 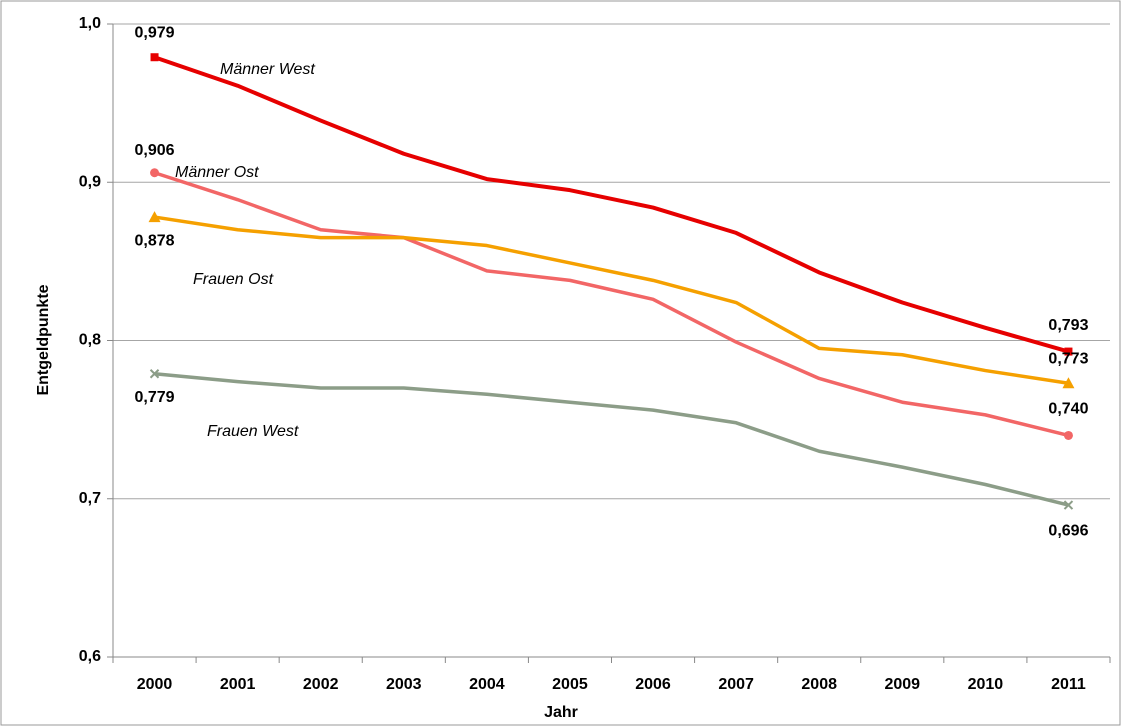 What do you see at coordinates (1068, 409) in the screenshot?
I see `data-label: 0,740` at bounding box center [1068, 409].